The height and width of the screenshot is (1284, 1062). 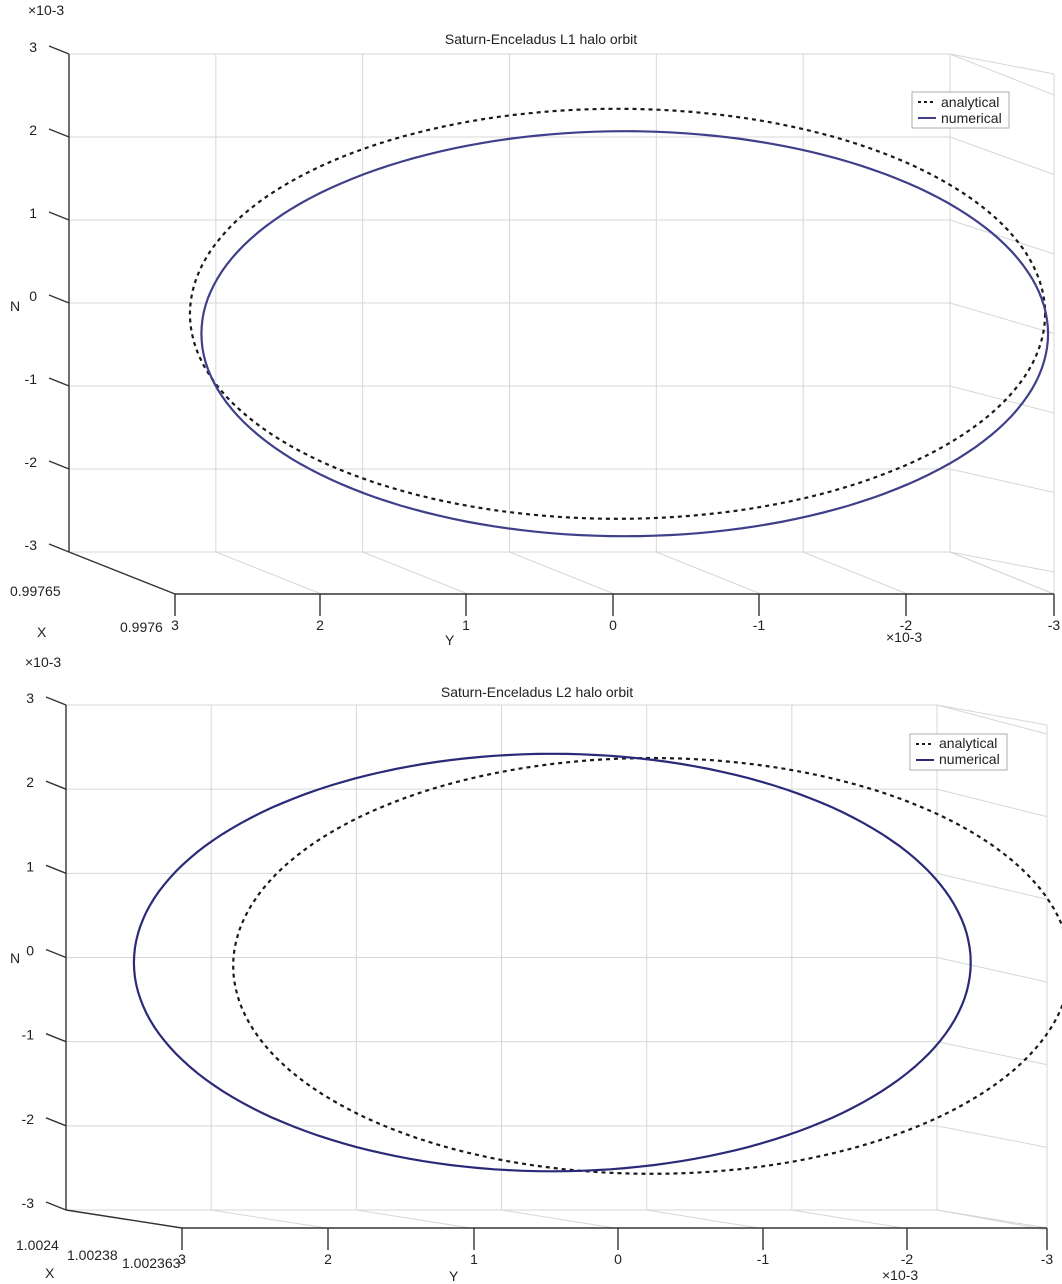 What do you see at coordinates (31, 379) in the screenshot?
I see `l1-n-tick-label: -1` at bounding box center [31, 379].